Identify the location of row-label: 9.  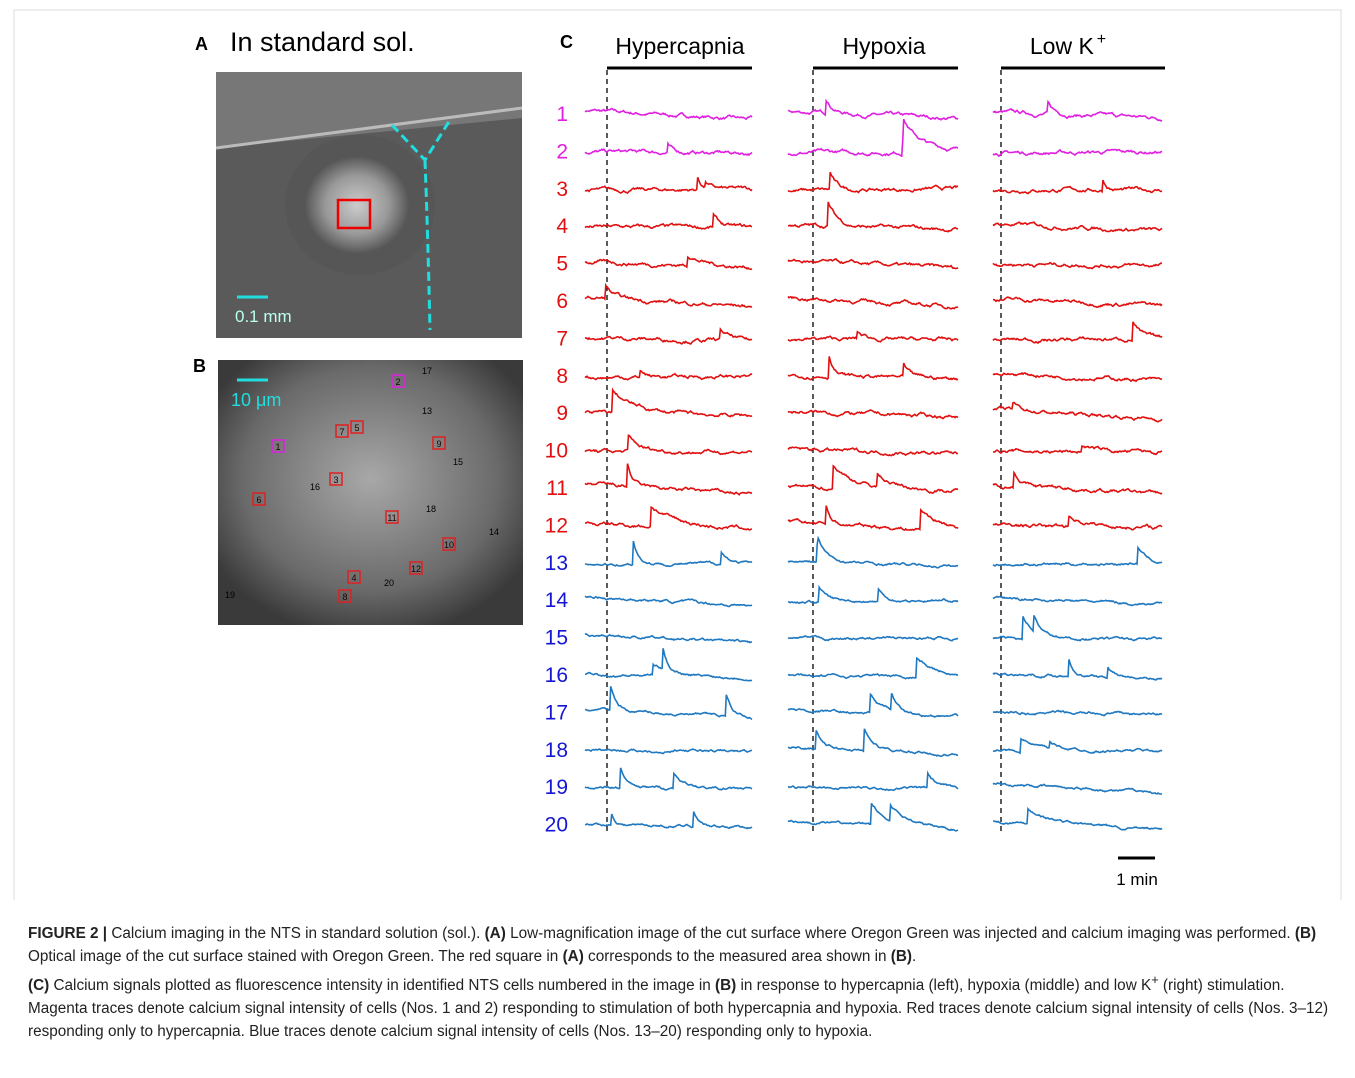
(562, 413).